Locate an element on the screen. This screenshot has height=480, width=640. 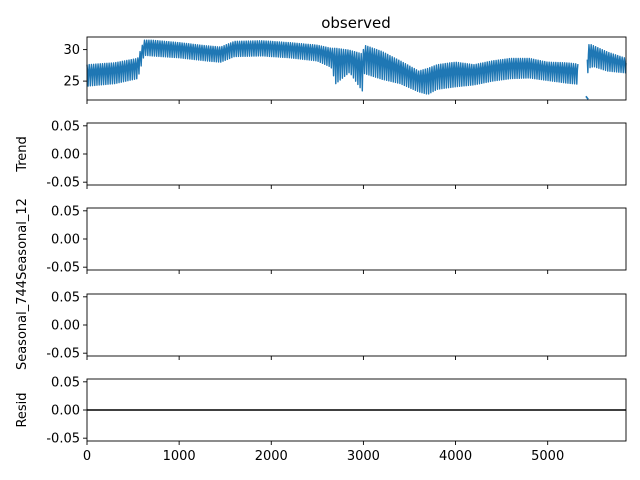
xtick-label: 4000 is located at coordinates (455, 456).